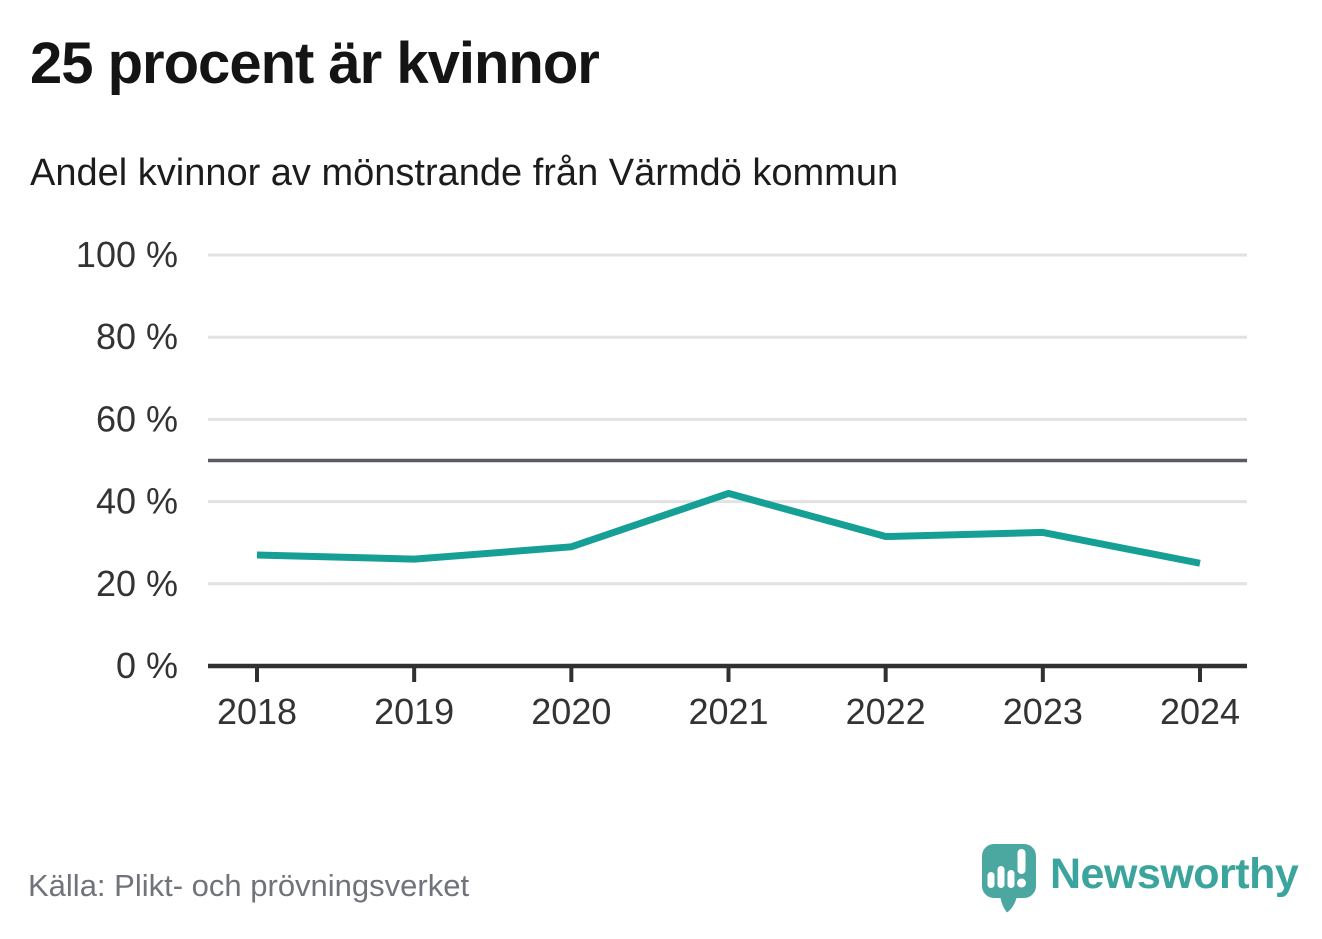 The height and width of the screenshot is (939, 1322). Describe the element at coordinates (1043, 711) in the screenshot. I see `x-axis-label: 2023` at that location.